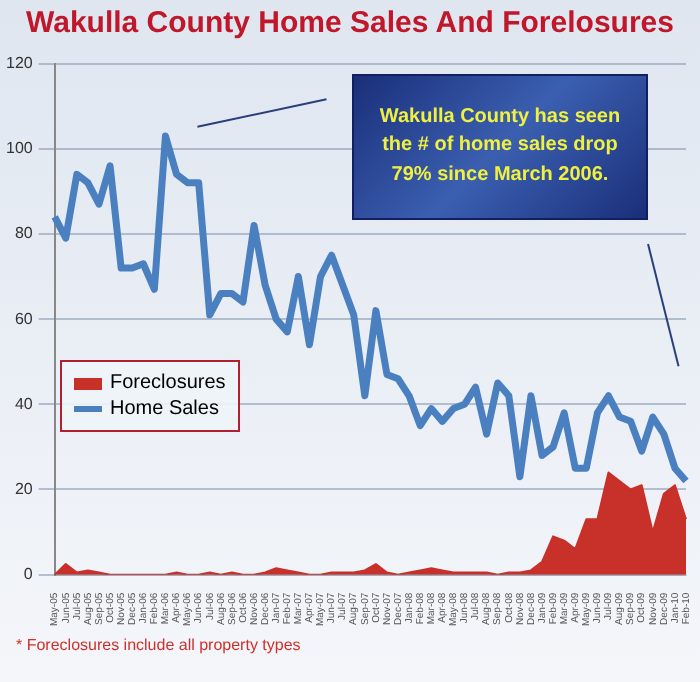 This screenshot has height=682, width=700. Describe the element at coordinates (24, 403) in the screenshot. I see `y-tick-label: 40` at that location.